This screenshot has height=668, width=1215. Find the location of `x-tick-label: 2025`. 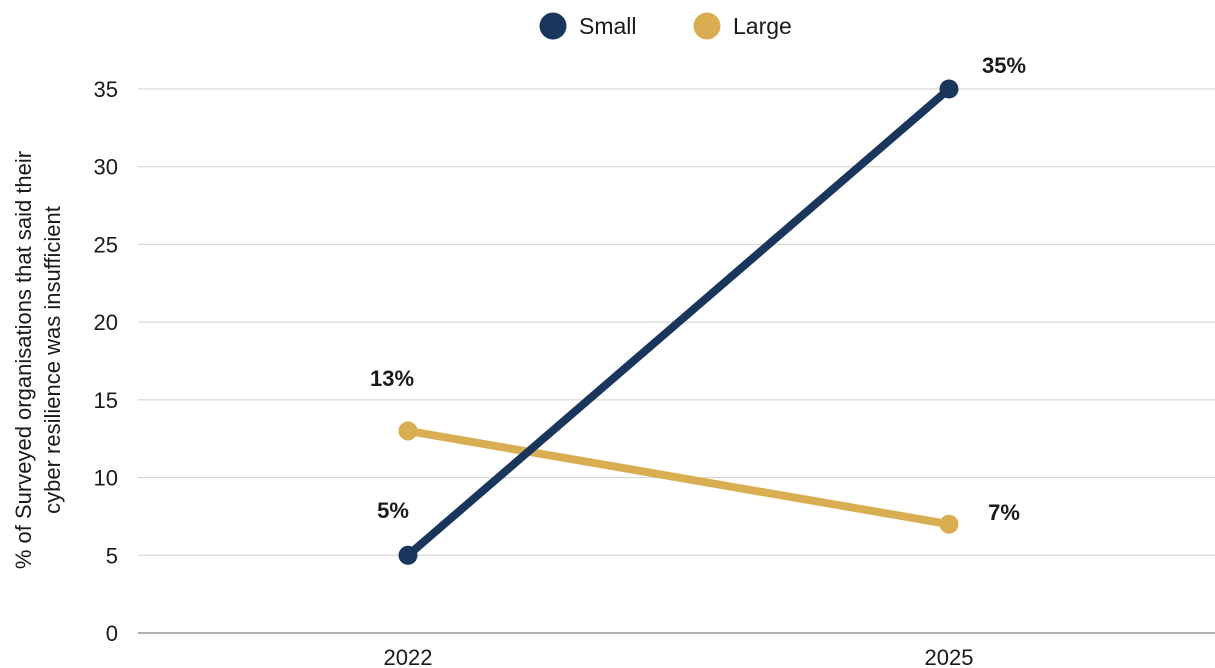

x-tick-label: 2025 is located at coordinates (949, 656).